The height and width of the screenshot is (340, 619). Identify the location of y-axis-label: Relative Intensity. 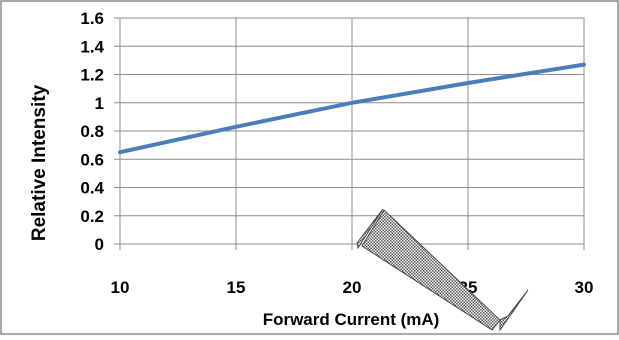
(39, 162).